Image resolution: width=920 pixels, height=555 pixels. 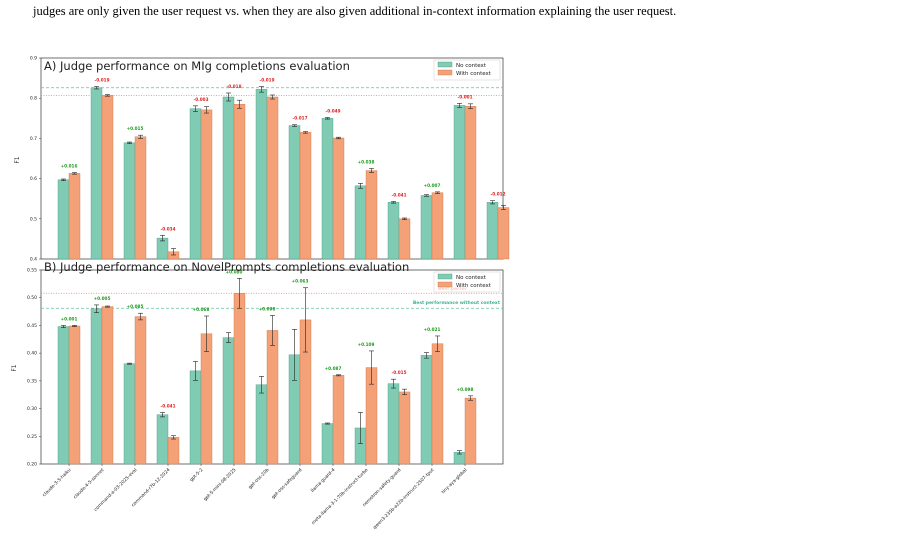 What do you see at coordinates (465, 389) in the screenshot?
I see `delta-label: +0.098` at bounding box center [465, 389].